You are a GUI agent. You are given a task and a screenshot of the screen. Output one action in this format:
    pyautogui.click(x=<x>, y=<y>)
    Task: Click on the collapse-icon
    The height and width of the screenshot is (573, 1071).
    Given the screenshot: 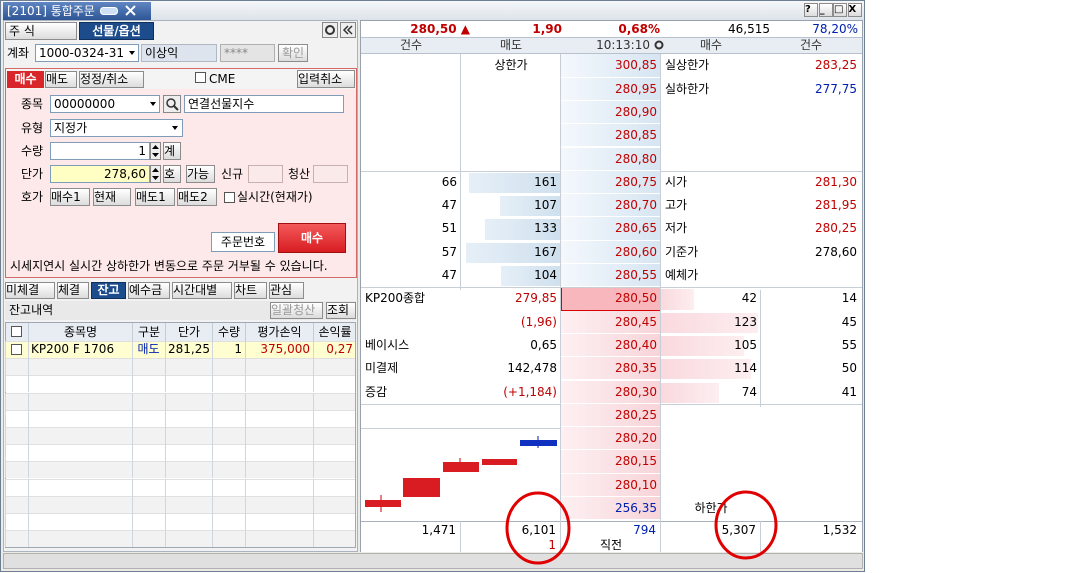 What is the action you would take?
    pyautogui.click(x=347, y=30)
    